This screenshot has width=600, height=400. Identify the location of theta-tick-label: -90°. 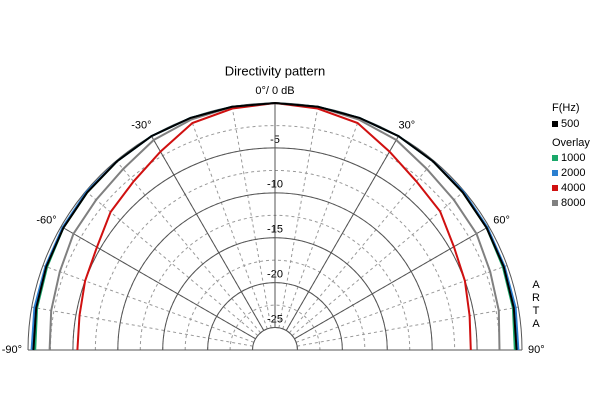
(12, 350).